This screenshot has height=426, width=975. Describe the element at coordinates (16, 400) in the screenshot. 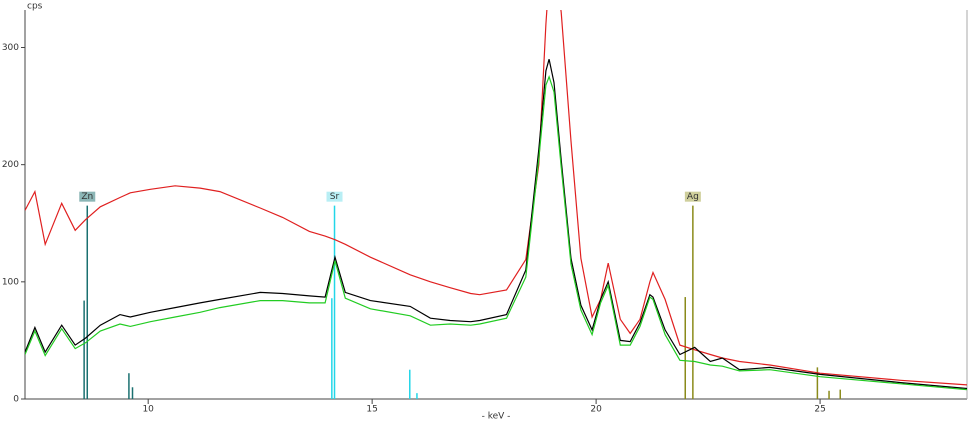

I see `y-tick-label: 0` at that location.